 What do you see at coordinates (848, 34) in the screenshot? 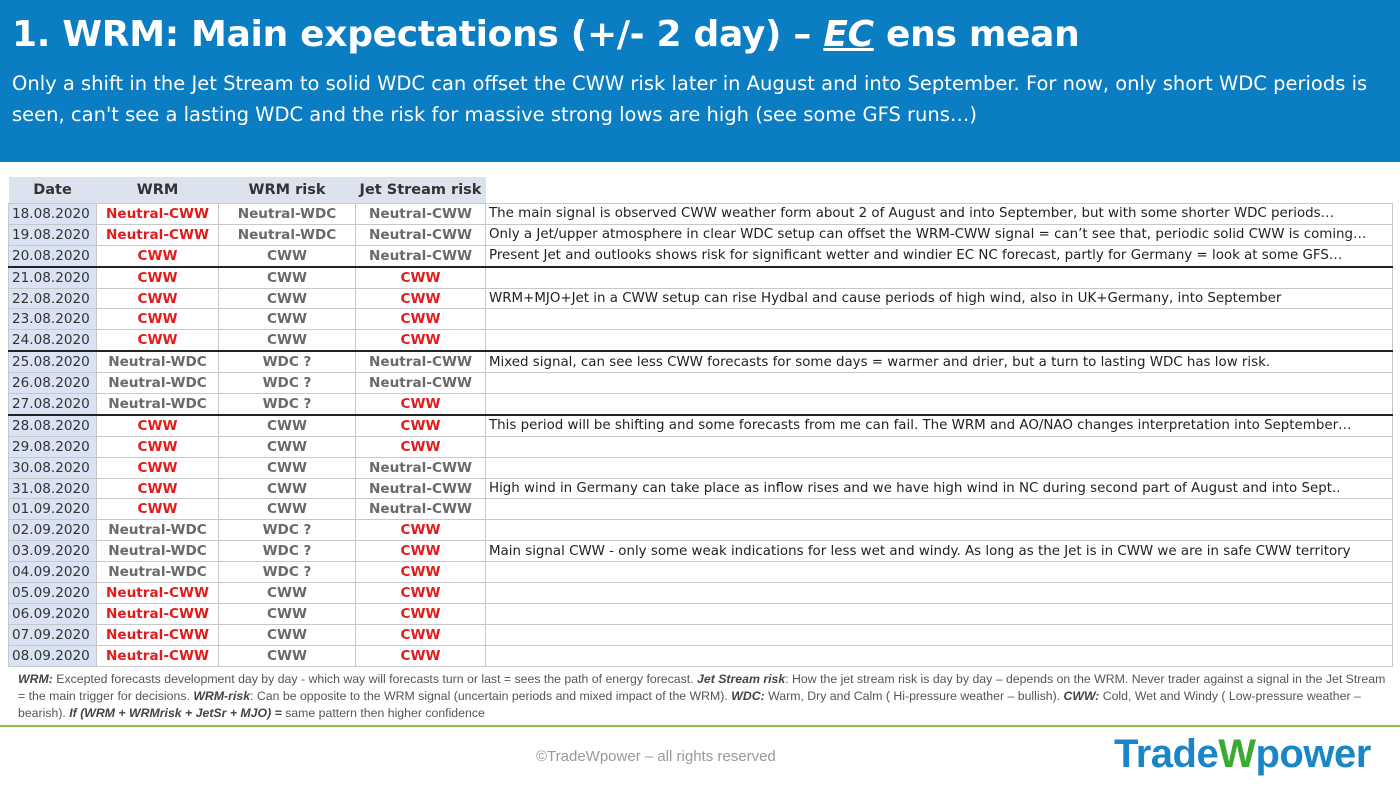
I see `title-emphasis: EC` at bounding box center [848, 34].